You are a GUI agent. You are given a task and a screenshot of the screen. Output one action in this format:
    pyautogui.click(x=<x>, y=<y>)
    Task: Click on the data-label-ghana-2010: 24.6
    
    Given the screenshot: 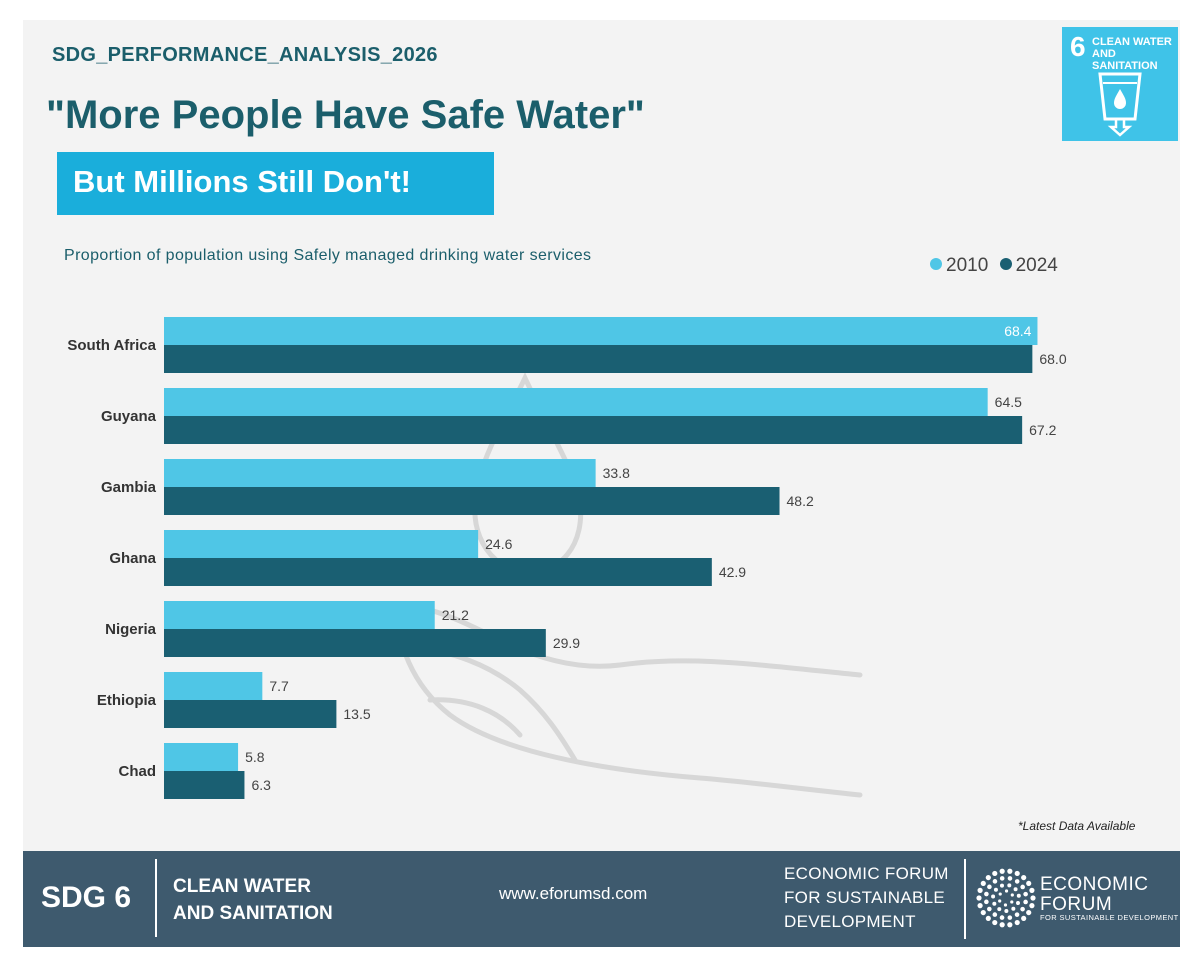 What is the action you would take?
    pyautogui.click(x=498, y=544)
    